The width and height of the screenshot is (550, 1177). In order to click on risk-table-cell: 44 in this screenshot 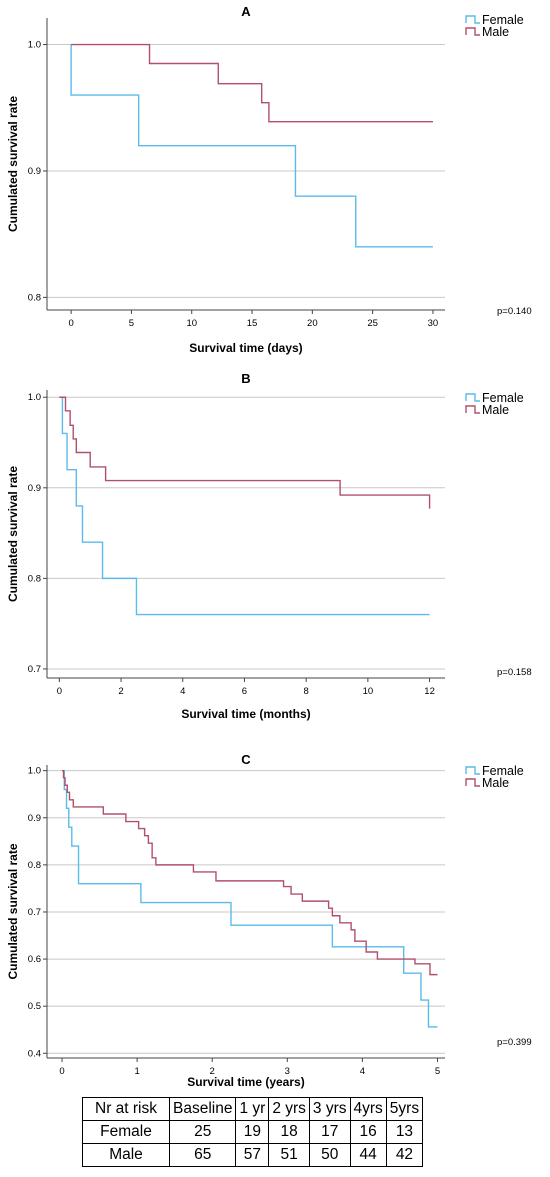, I will do `click(368, 1155)`.